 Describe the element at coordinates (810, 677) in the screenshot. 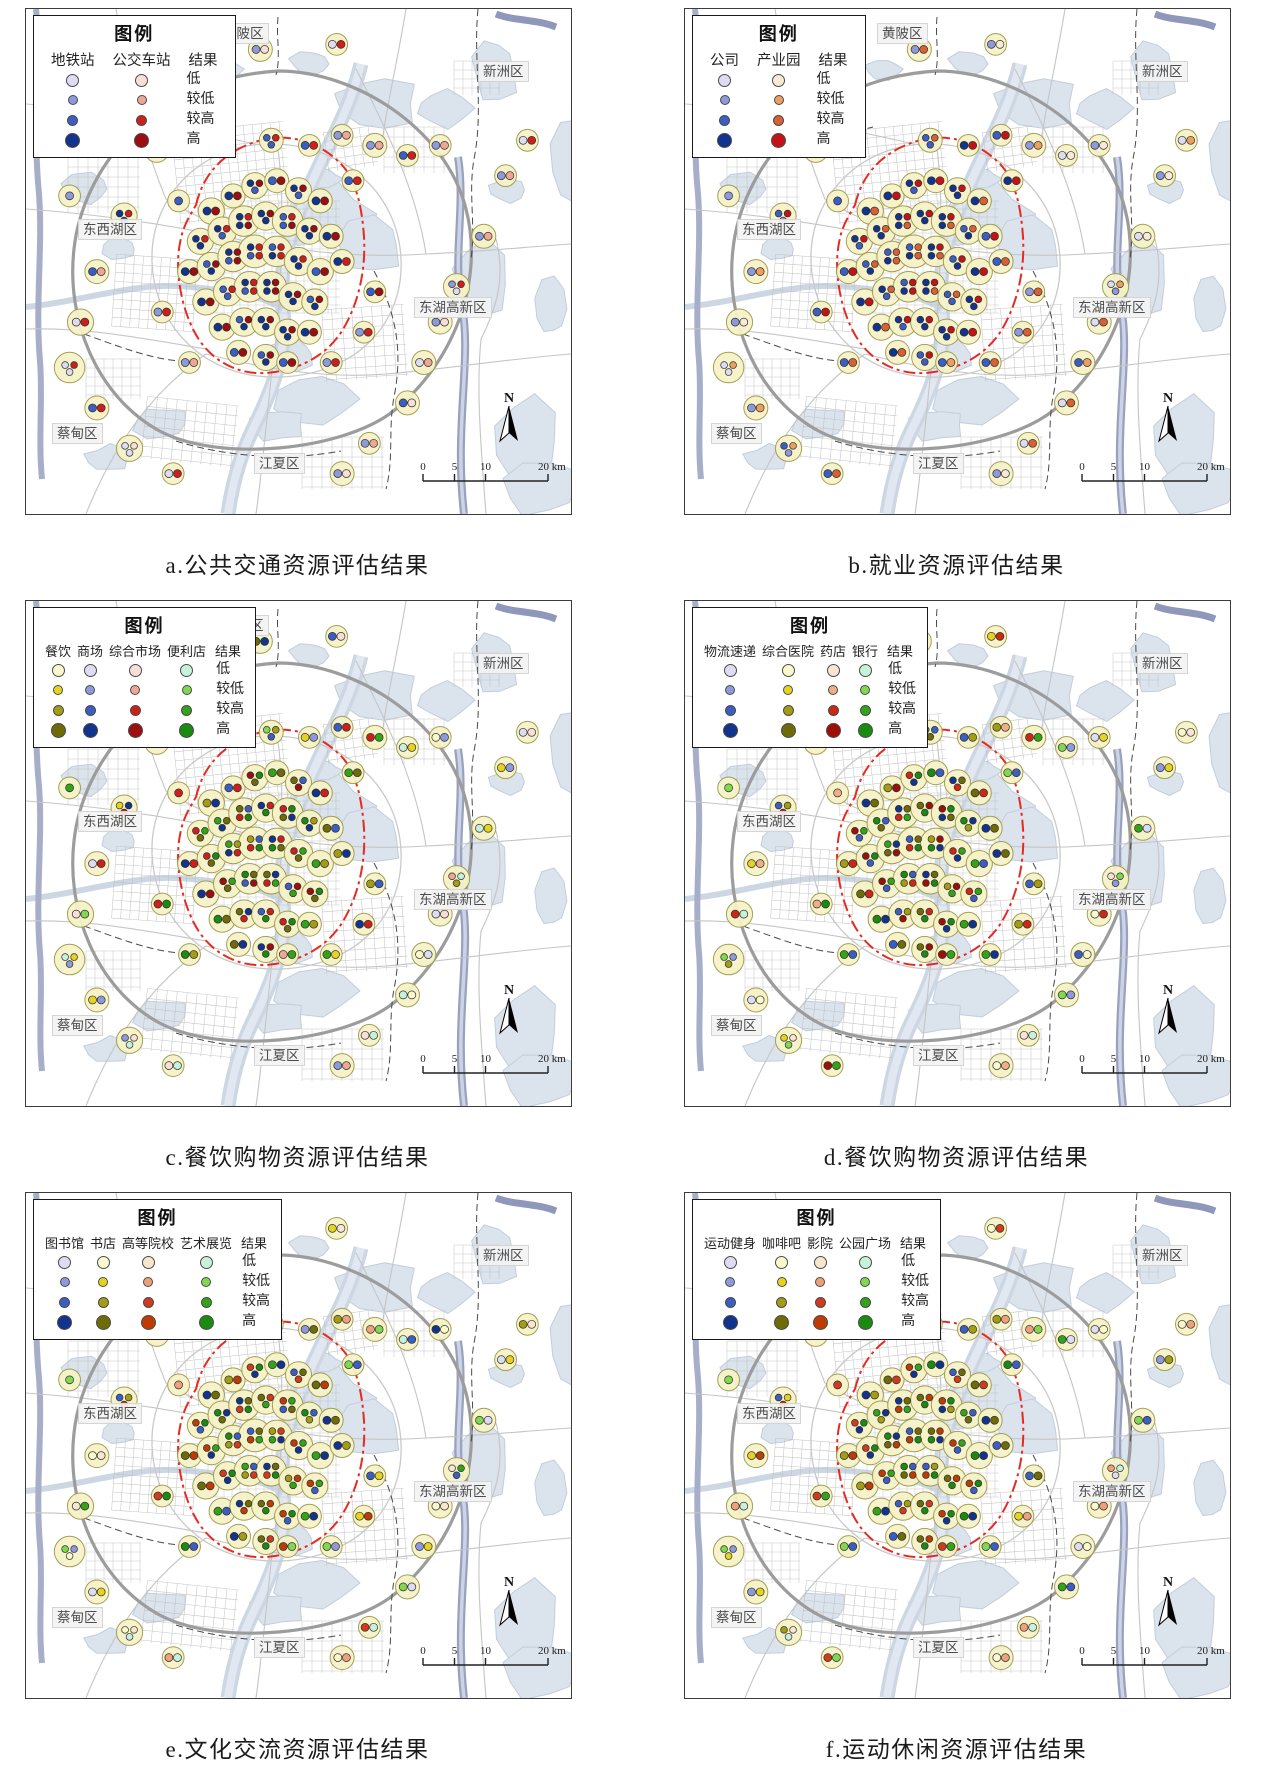

I see `legend-box: 图例 物流速递 综合医院 药店 银行 结果低较低 较高高` at that location.